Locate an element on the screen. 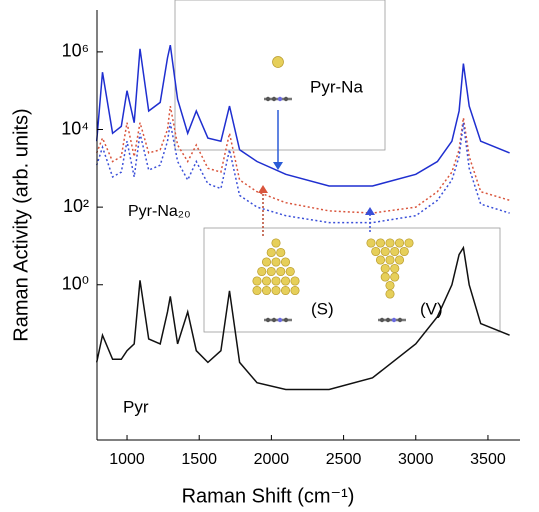 This screenshot has height=512, width=539. series-label: (V) is located at coordinates (431, 308).